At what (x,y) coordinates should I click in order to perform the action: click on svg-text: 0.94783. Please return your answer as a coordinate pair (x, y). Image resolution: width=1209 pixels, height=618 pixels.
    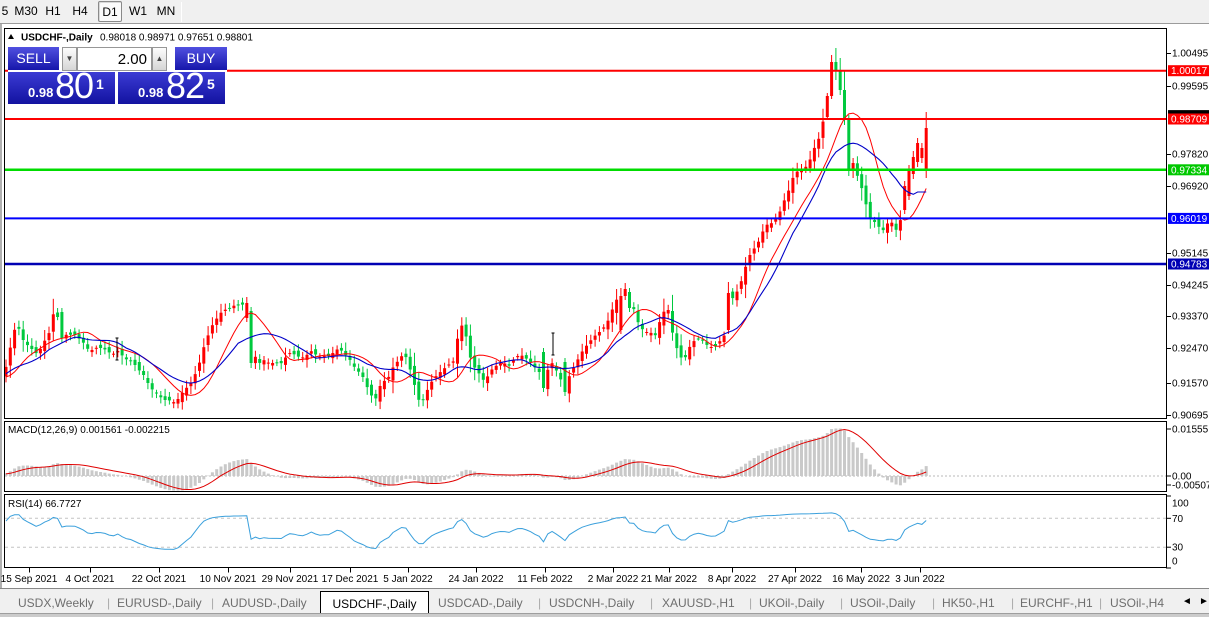
    Looking at the image, I should click on (1189, 265).